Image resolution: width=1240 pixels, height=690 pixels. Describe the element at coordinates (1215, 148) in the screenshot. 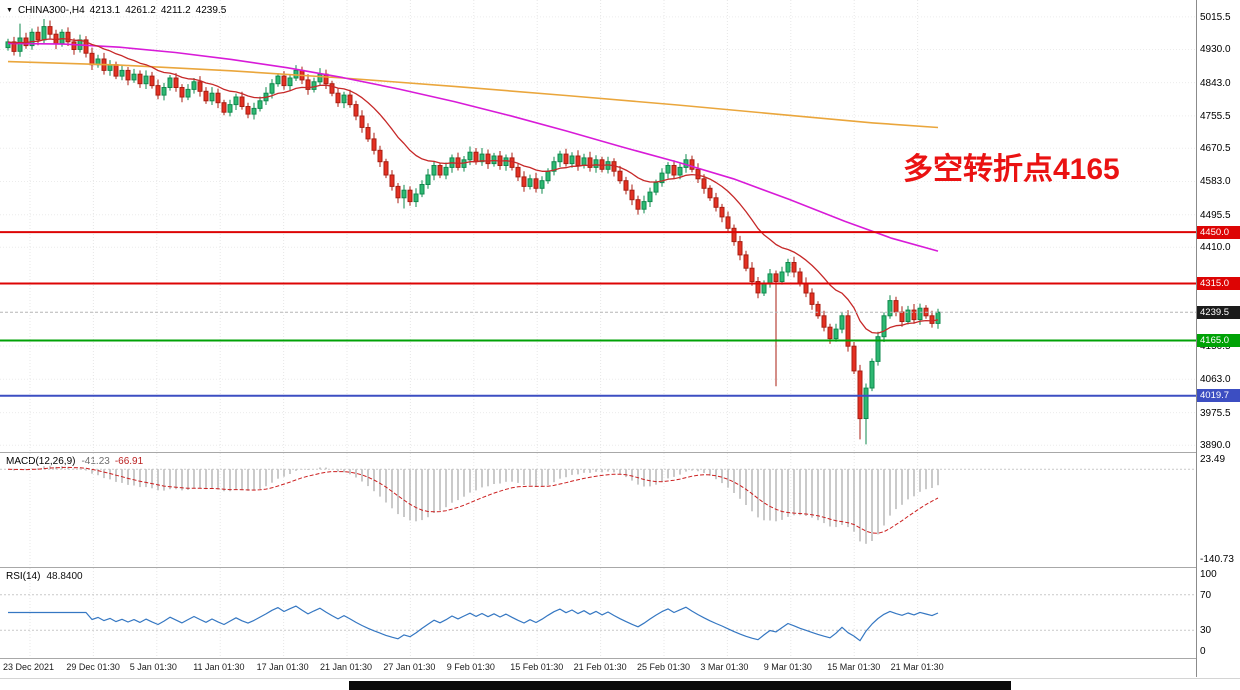

I see `price-tick-label: 4670.5` at that location.